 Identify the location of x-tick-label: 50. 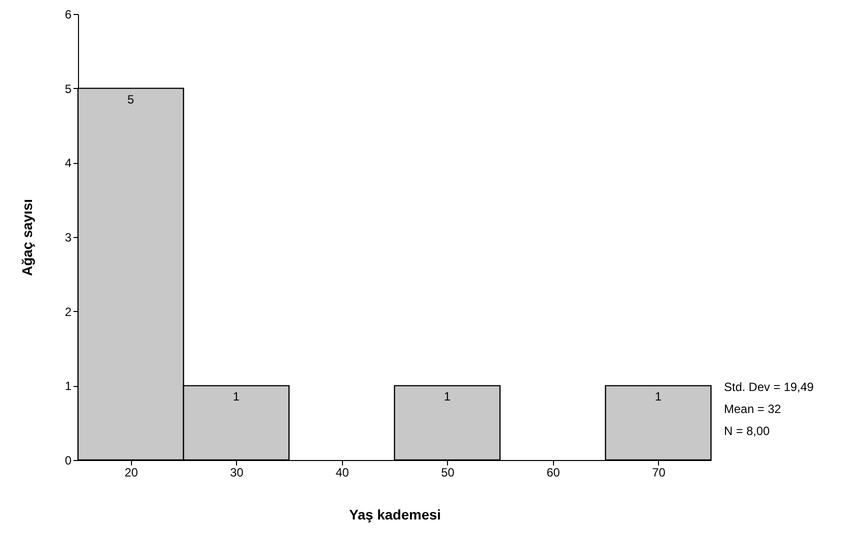
(448, 473).